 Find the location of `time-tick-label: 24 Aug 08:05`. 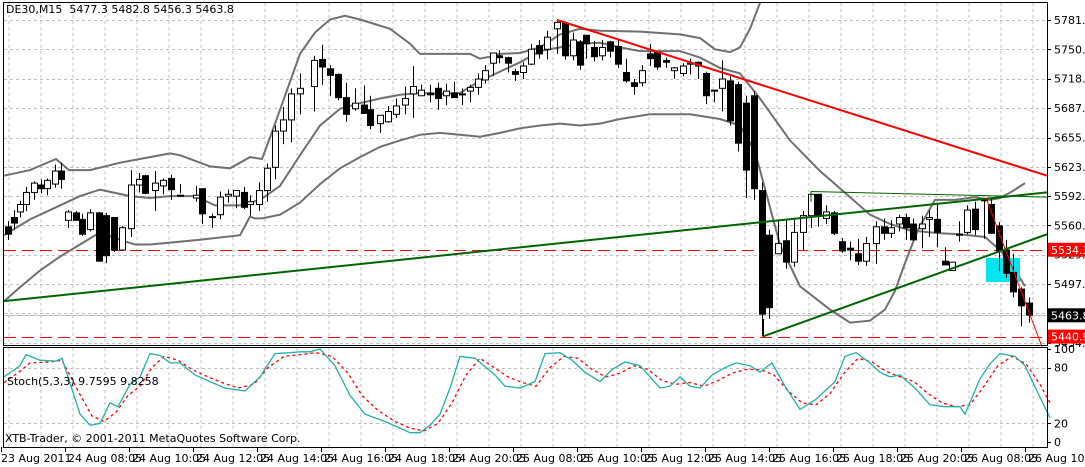

time-tick-label: 24 Aug 08:05 is located at coordinates (105, 458).